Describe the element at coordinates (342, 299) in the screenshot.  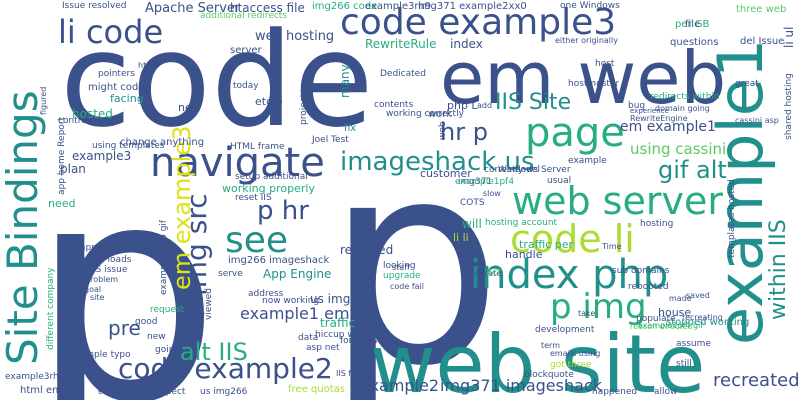
I see `word: us img371` at that location.